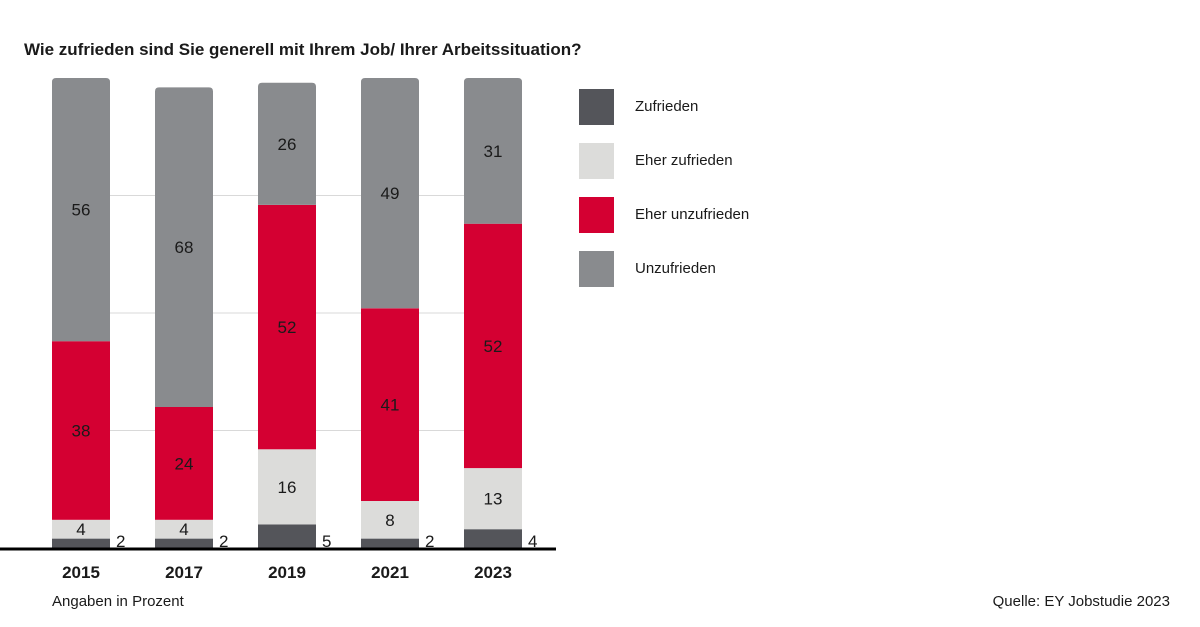 Image resolution: width=1200 pixels, height=627 pixels. Describe the element at coordinates (326, 541) in the screenshot. I see `data-label: 5` at that location.